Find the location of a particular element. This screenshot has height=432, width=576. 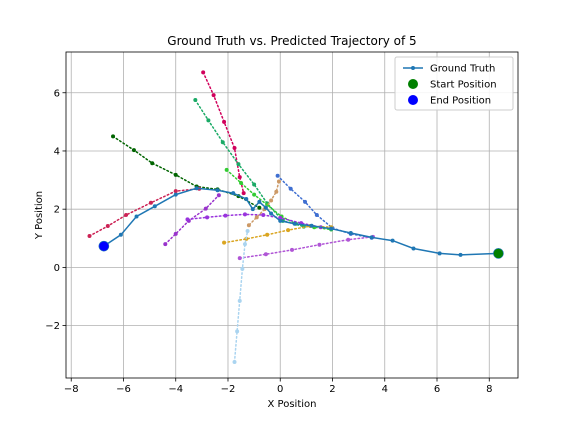

y-tick-label: 6 is located at coordinates (57, 93).